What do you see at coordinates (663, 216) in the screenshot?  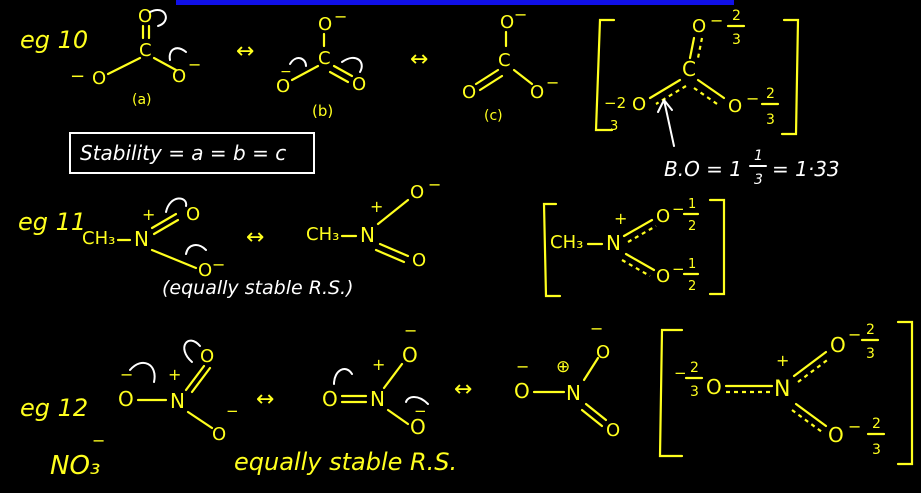 I see `h11-o-top: O` at bounding box center [663, 216].